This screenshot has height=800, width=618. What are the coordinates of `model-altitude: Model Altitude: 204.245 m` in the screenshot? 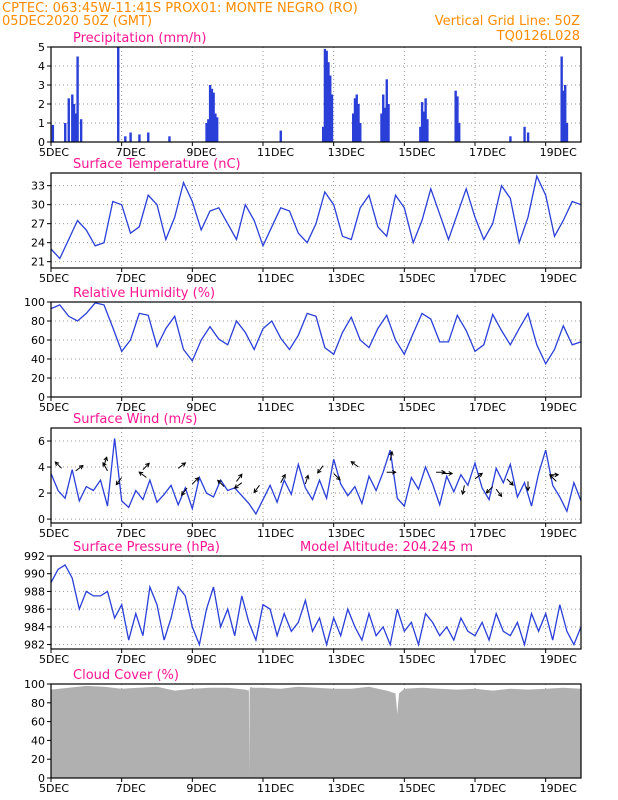 It's located at (386, 547).